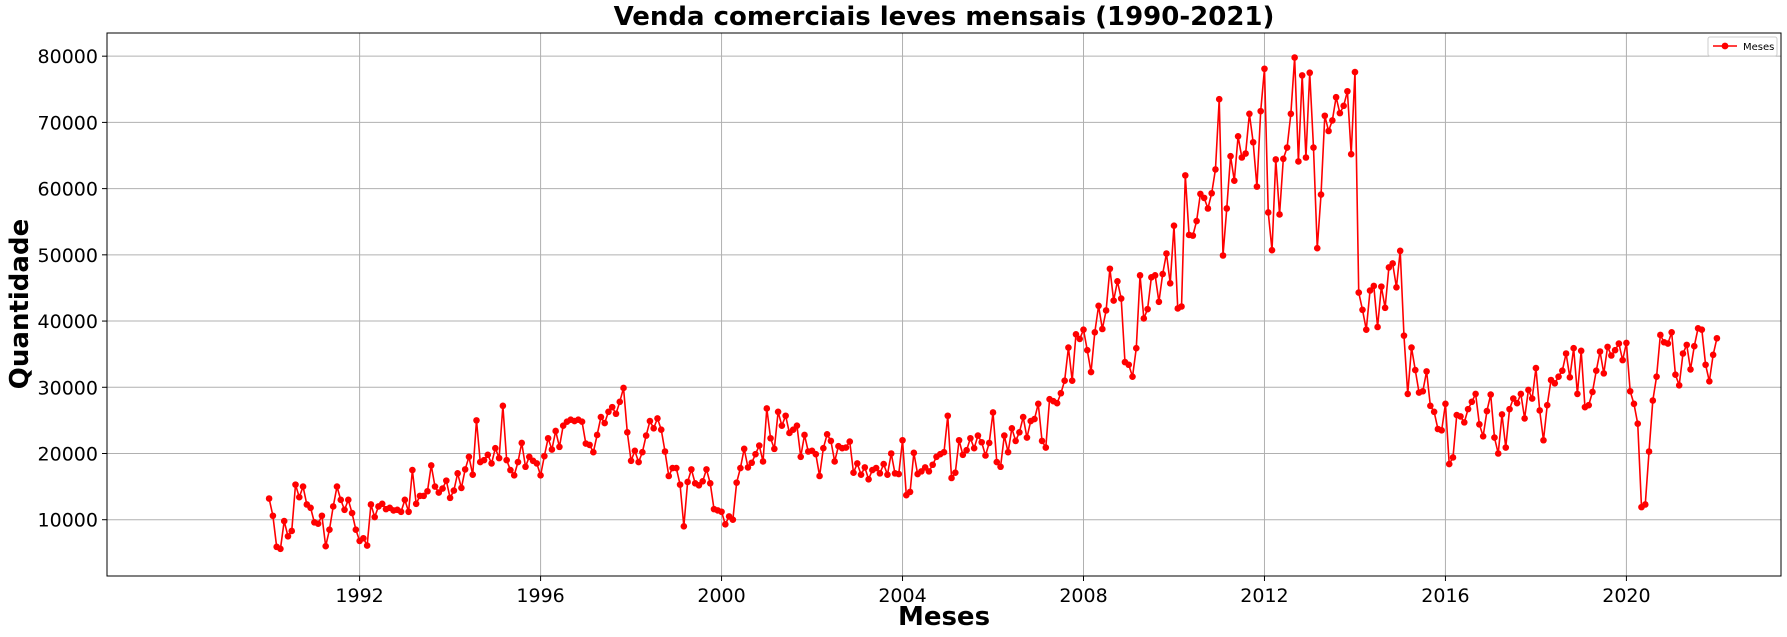  I want to click on y-tick-label: 50000, so click(68, 256).